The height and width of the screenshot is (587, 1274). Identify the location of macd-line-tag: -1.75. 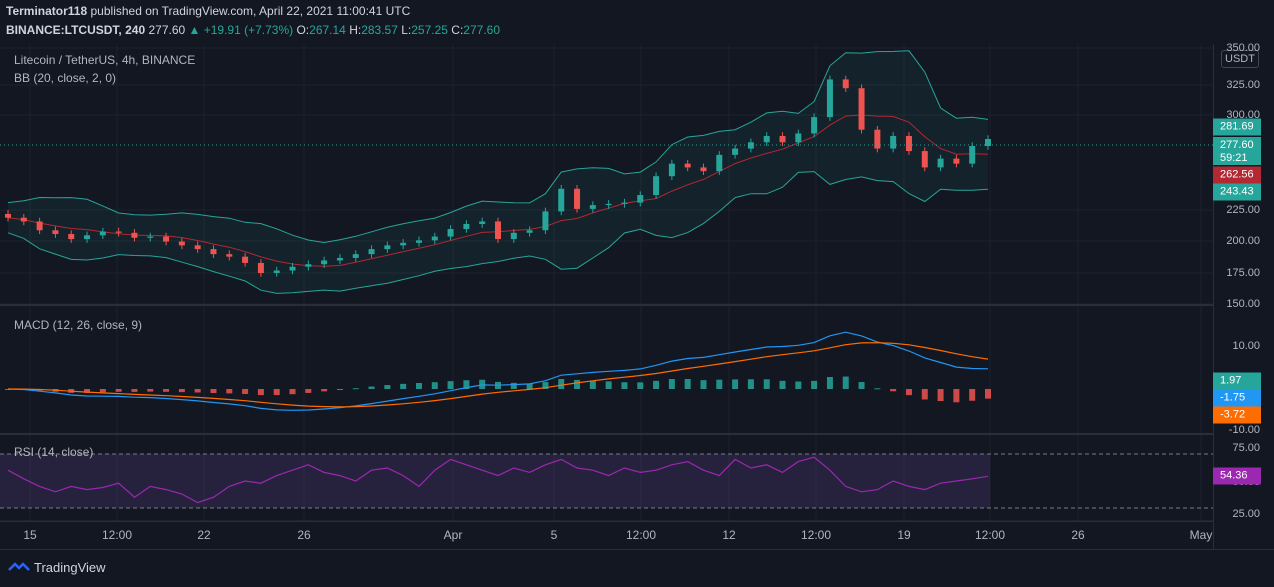
(1237, 398).